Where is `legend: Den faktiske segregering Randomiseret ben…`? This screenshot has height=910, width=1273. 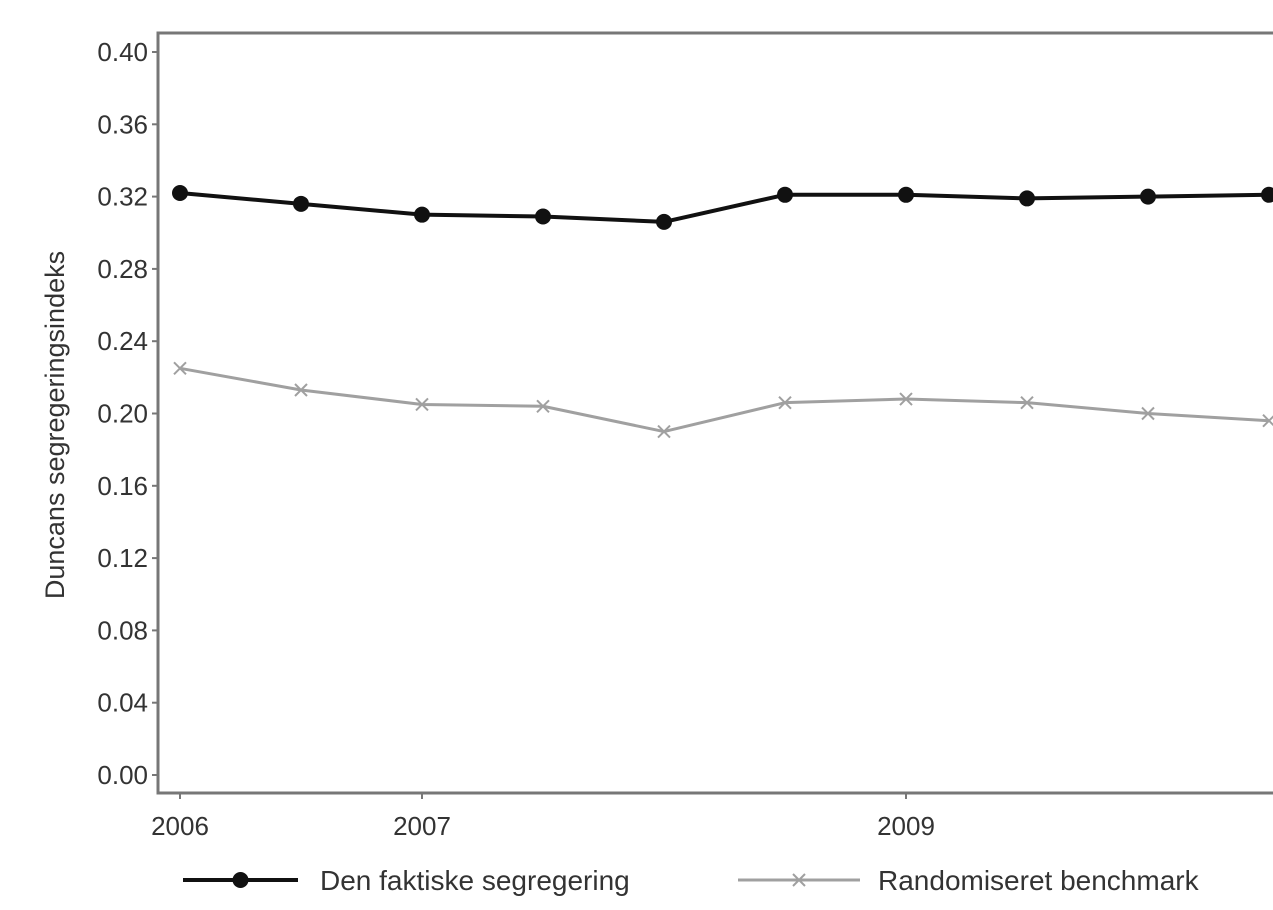
legend: Den faktiske segregering Randomiseret ben… is located at coordinates (691, 880).